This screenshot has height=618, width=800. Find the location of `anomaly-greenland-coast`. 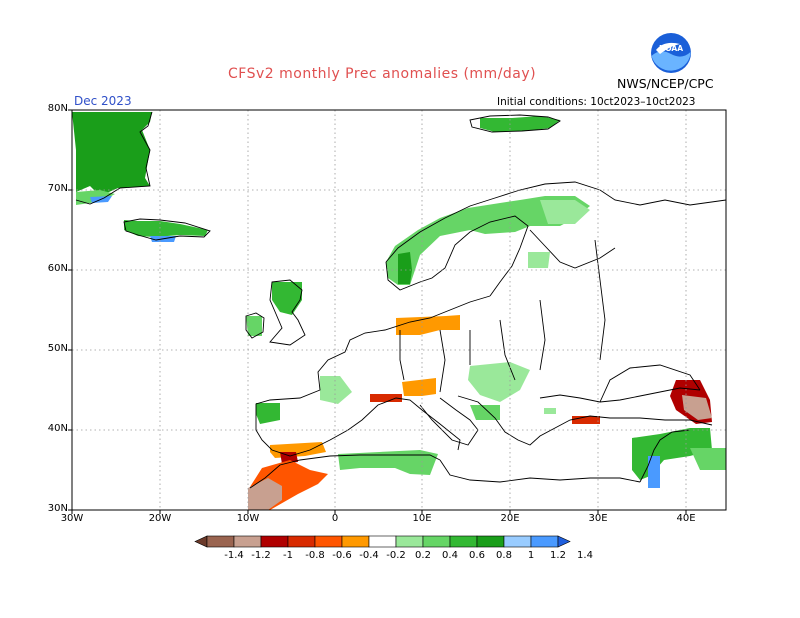

anomaly-greenland-coast is located at coordinates (112, 154).